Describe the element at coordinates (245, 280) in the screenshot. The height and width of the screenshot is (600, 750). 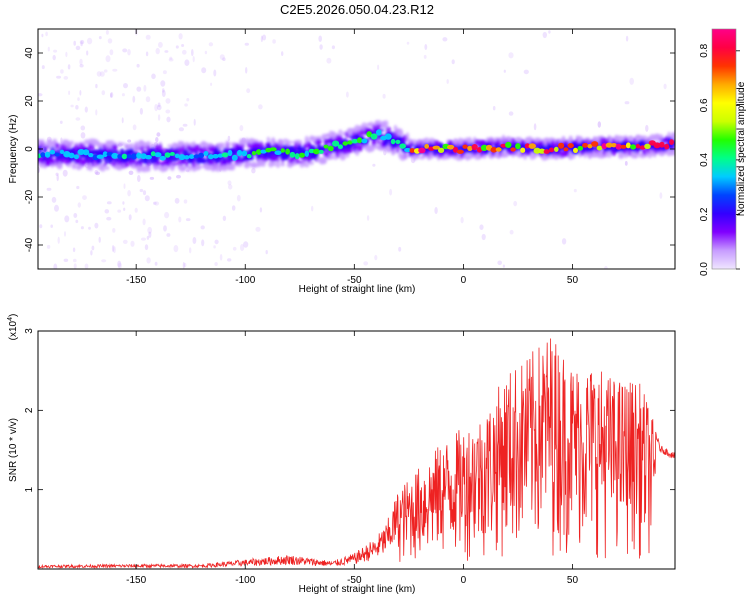
I see `spectrogram-x-tick-label: -100` at that location.